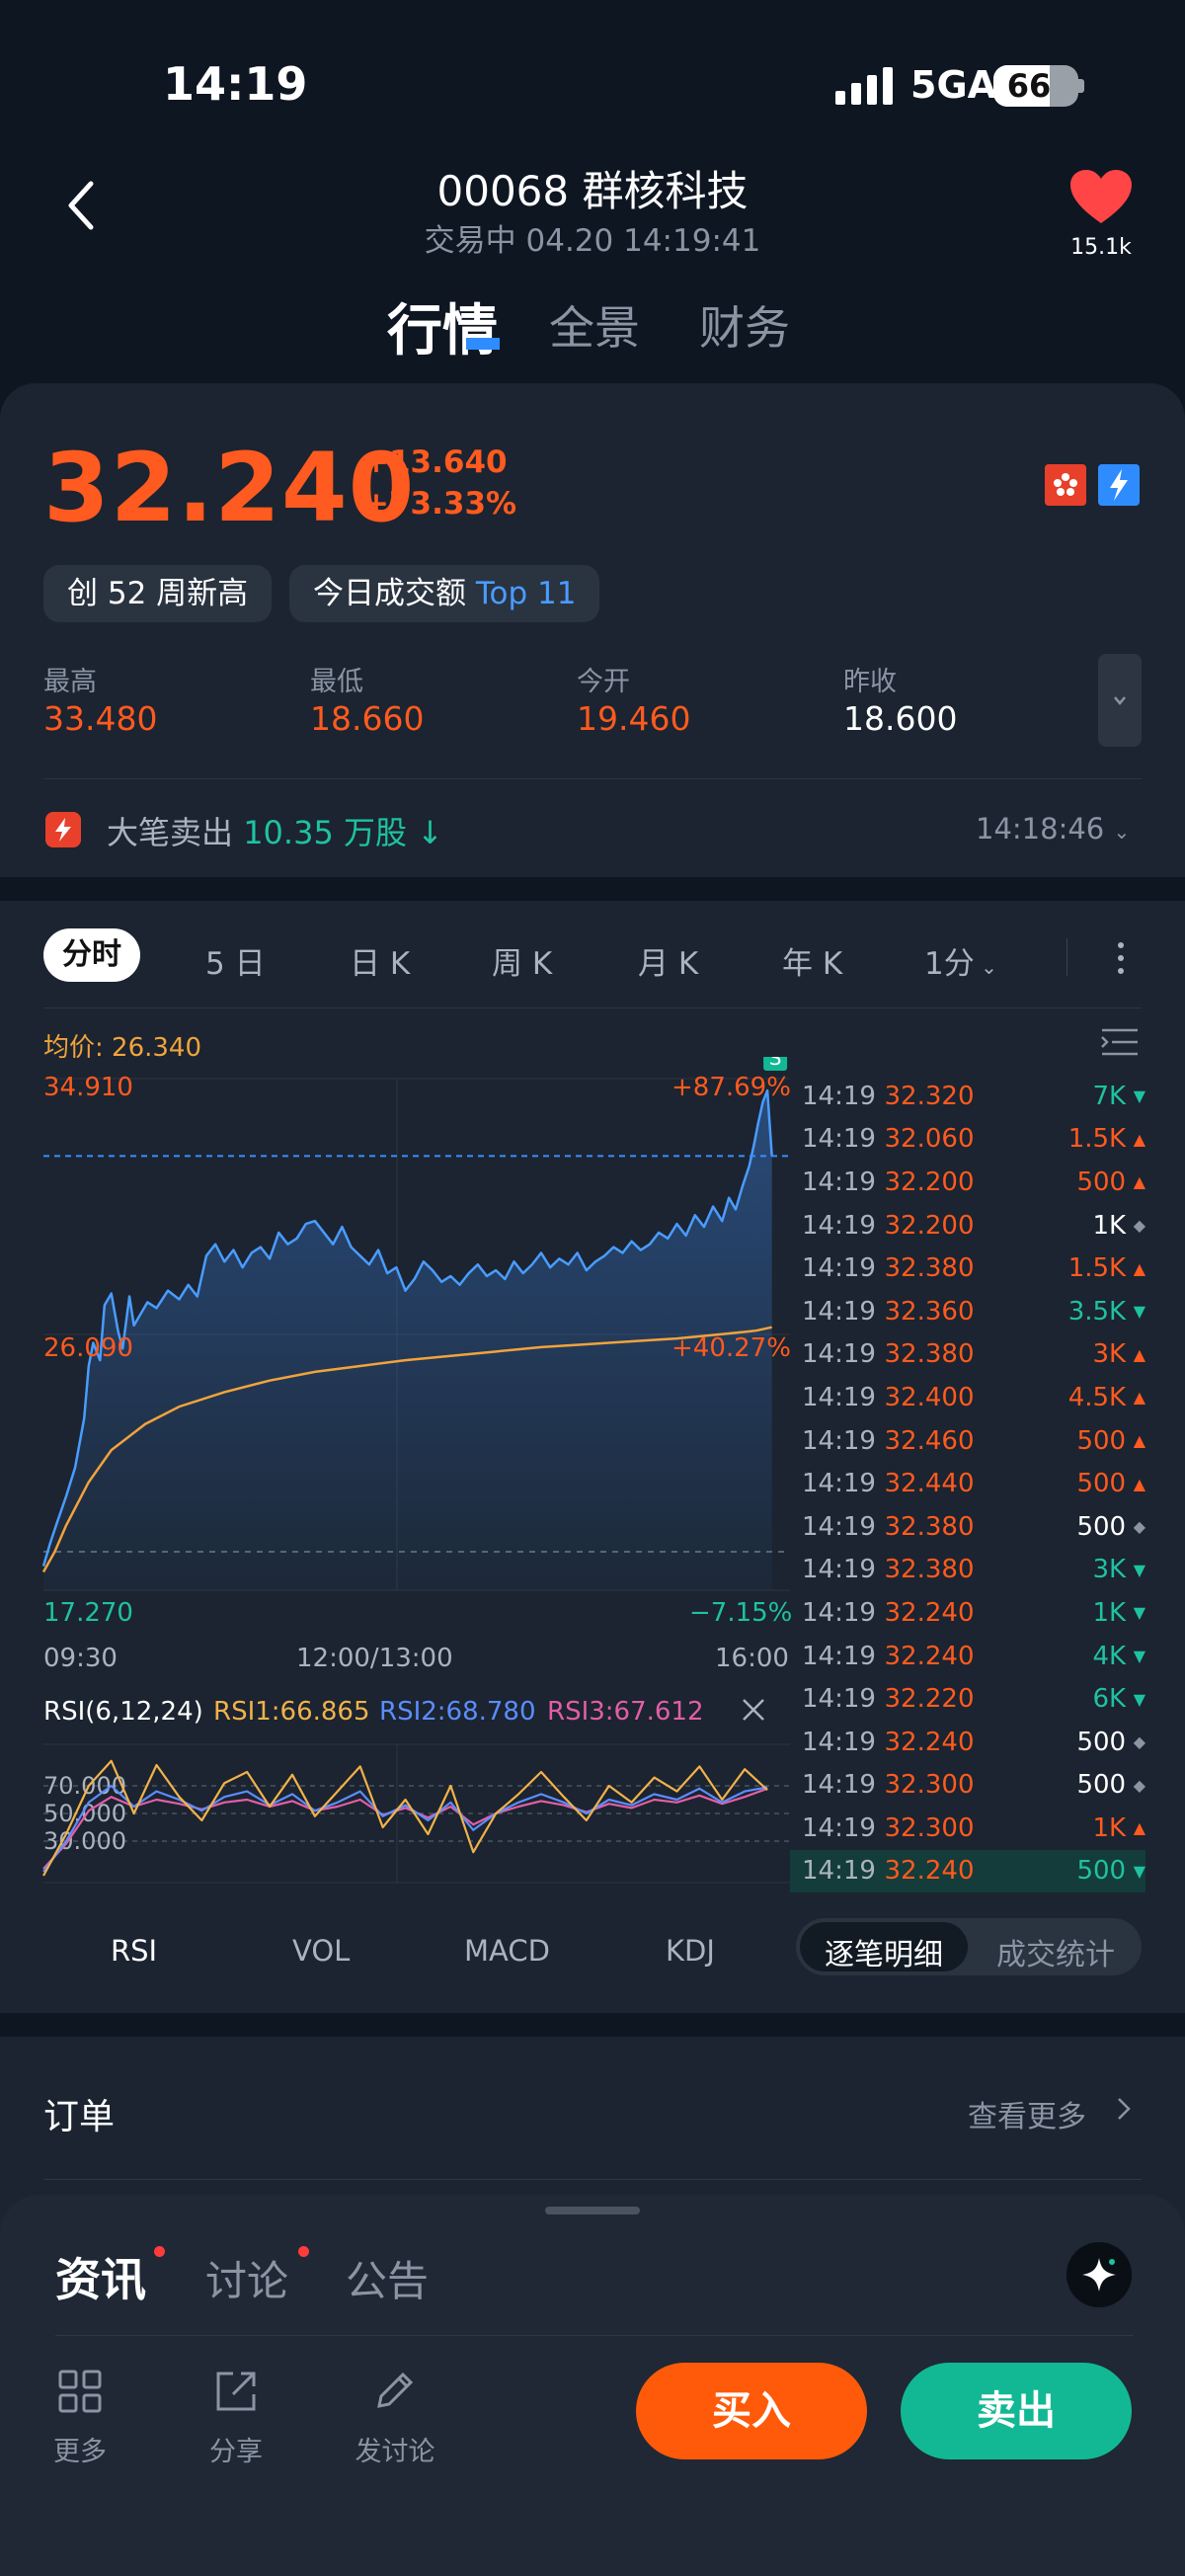  What do you see at coordinates (1140, 1613) in the screenshot?
I see `tick-direction: ▼` at bounding box center [1140, 1613].